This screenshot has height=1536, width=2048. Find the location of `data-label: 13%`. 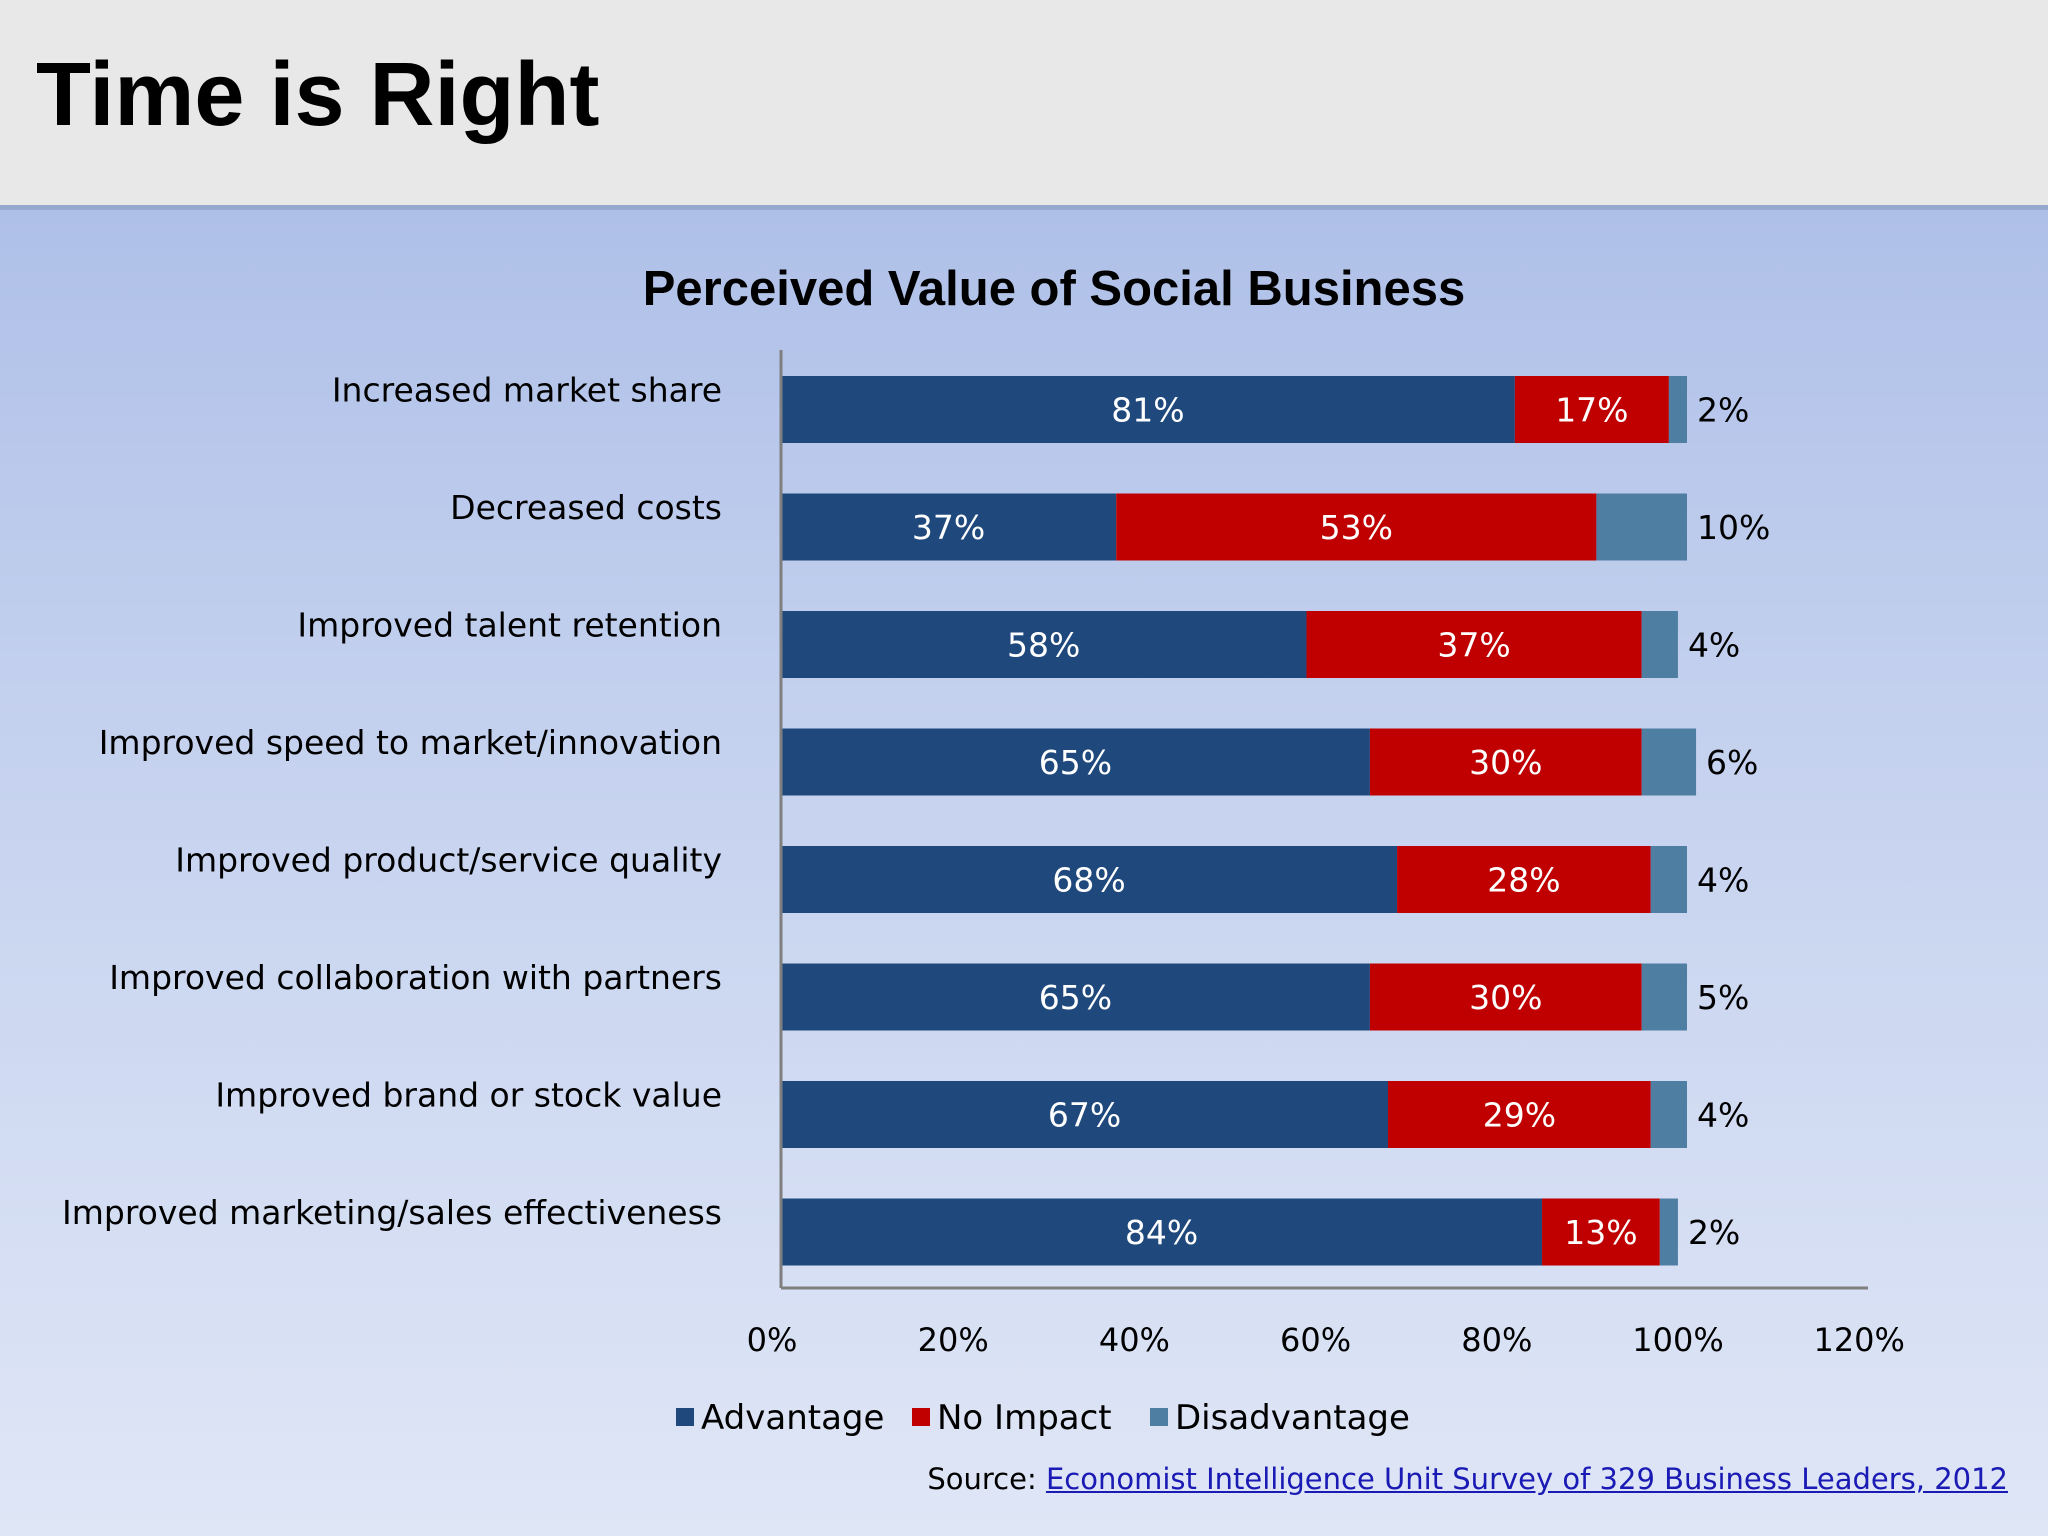

data-label: 13% is located at coordinates (1600, 1232).